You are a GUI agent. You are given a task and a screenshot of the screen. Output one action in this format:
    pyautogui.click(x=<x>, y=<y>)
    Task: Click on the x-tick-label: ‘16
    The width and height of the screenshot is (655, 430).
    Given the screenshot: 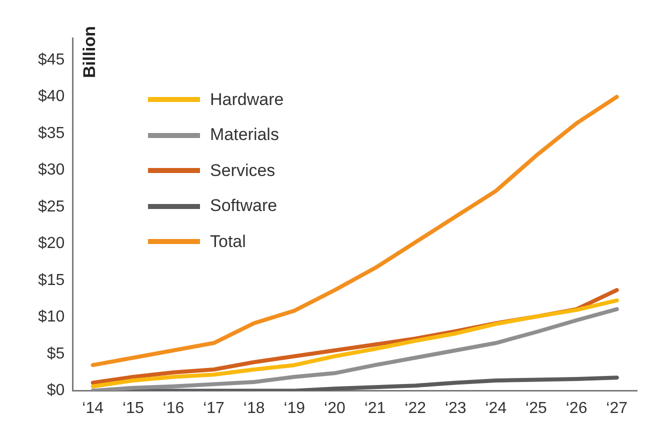 What is the action you would take?
    pyautogui.click(x=173, y=408)
    